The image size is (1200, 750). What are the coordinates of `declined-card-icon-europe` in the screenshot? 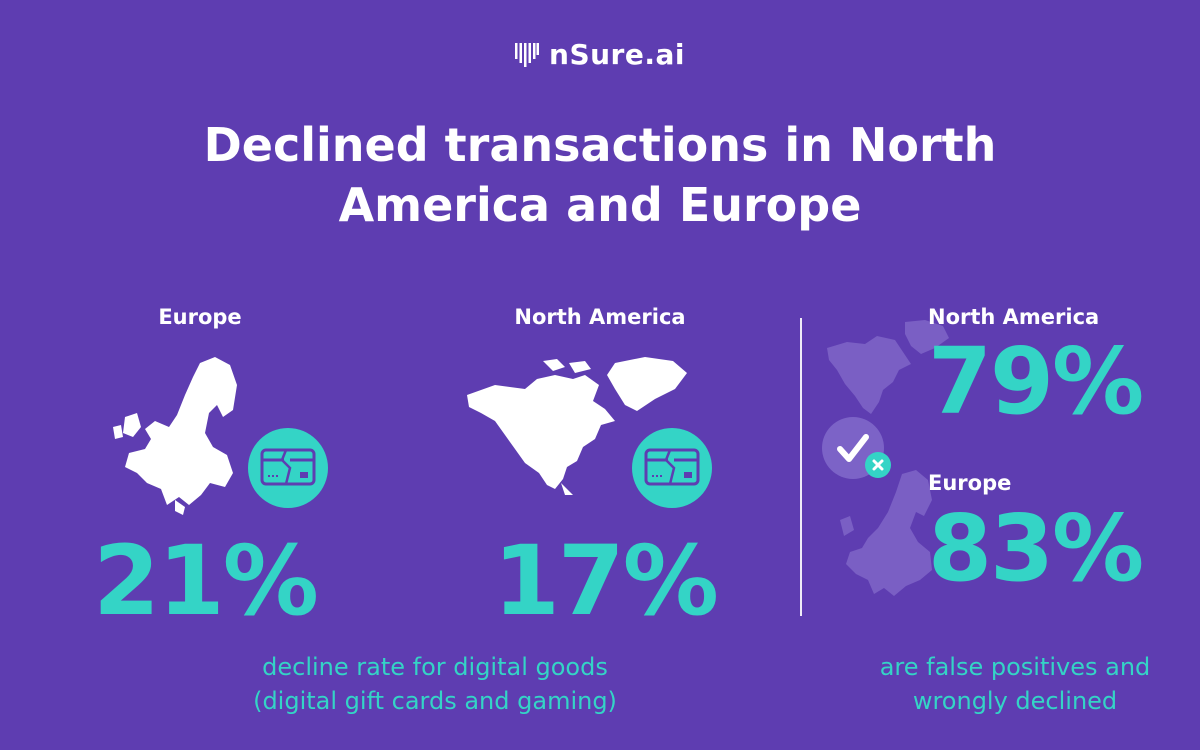 It's located at (288, 468).